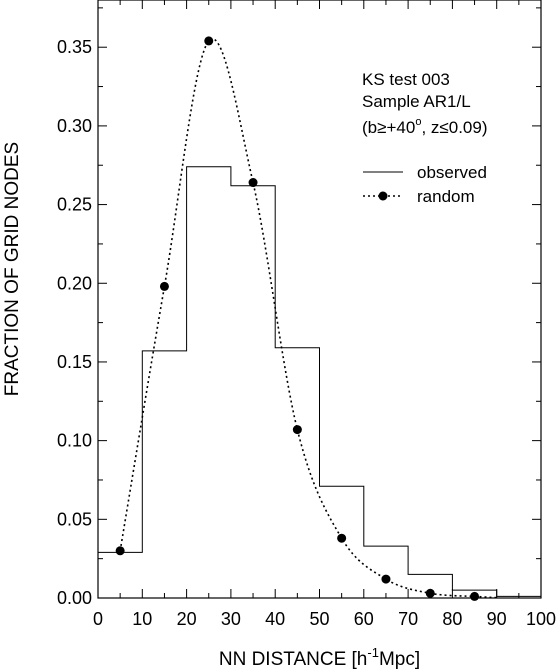 The image size is (556, 672). Describe the element at coordinates (416, 101) in the screenshot. I see `annotation-line2: Sample AR1/L` at that location.